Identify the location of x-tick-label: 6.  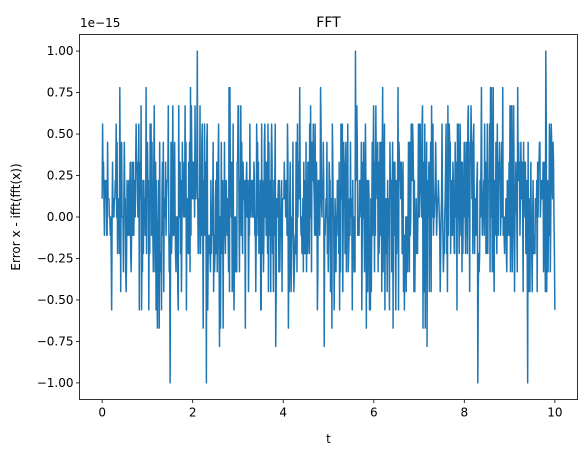
(374, 413).